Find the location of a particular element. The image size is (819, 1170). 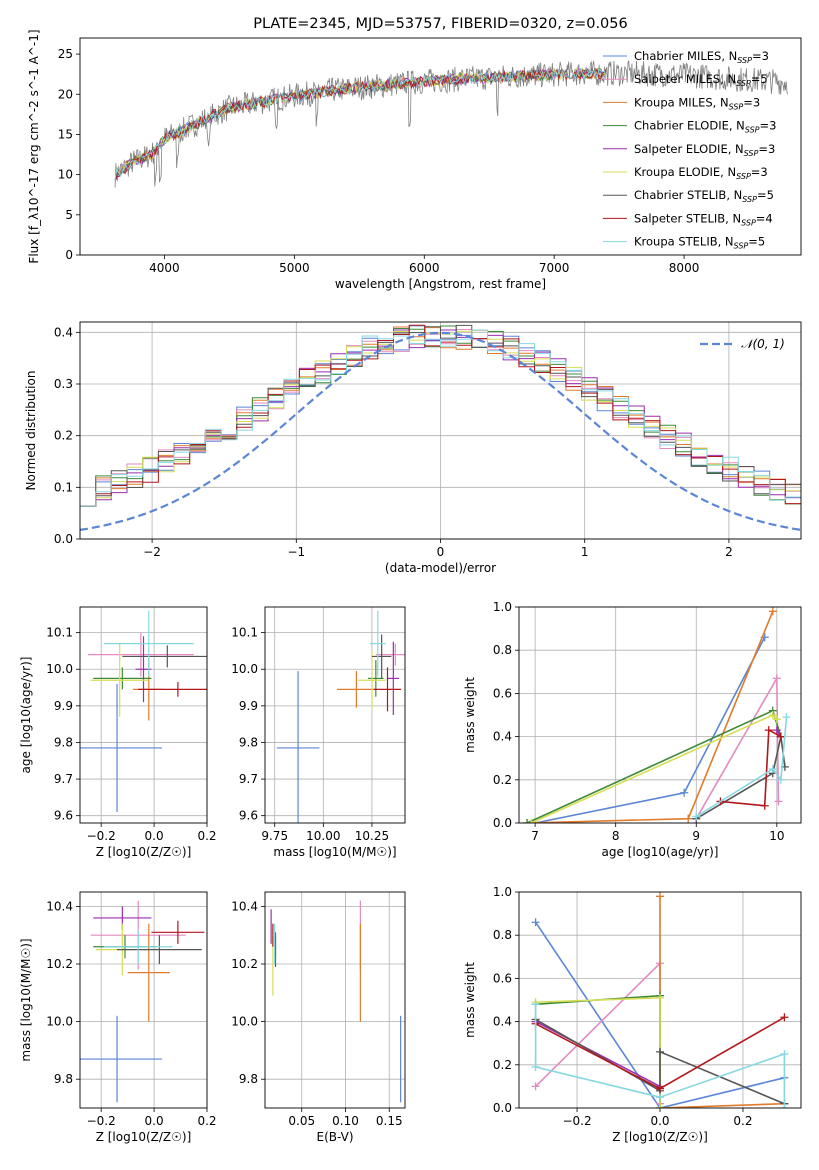

y-tick-label: 0.8 is located at coordinates (502, 935).